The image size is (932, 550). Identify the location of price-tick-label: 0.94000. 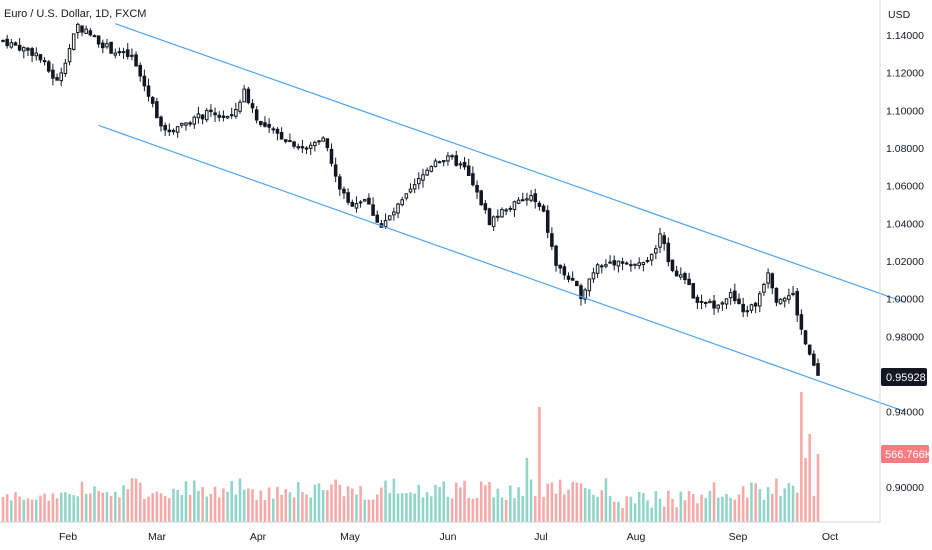
(905, 413).